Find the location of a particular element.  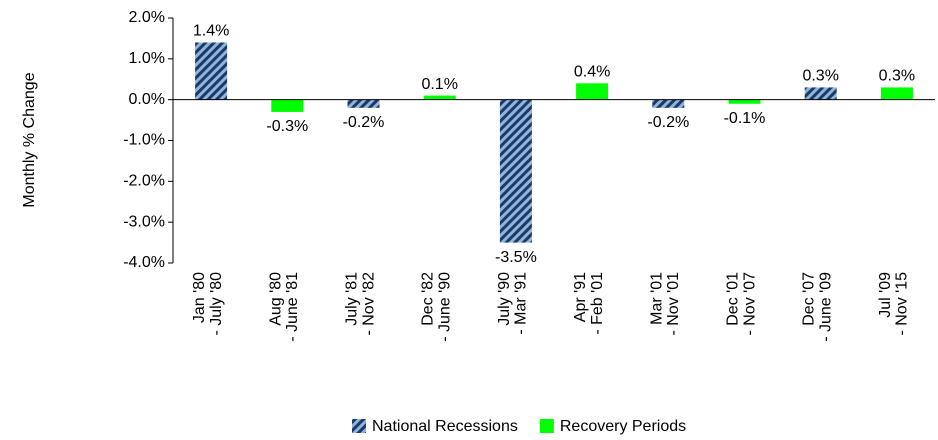

y-tick-label: -4.0% is located at coordinates (144, 262).